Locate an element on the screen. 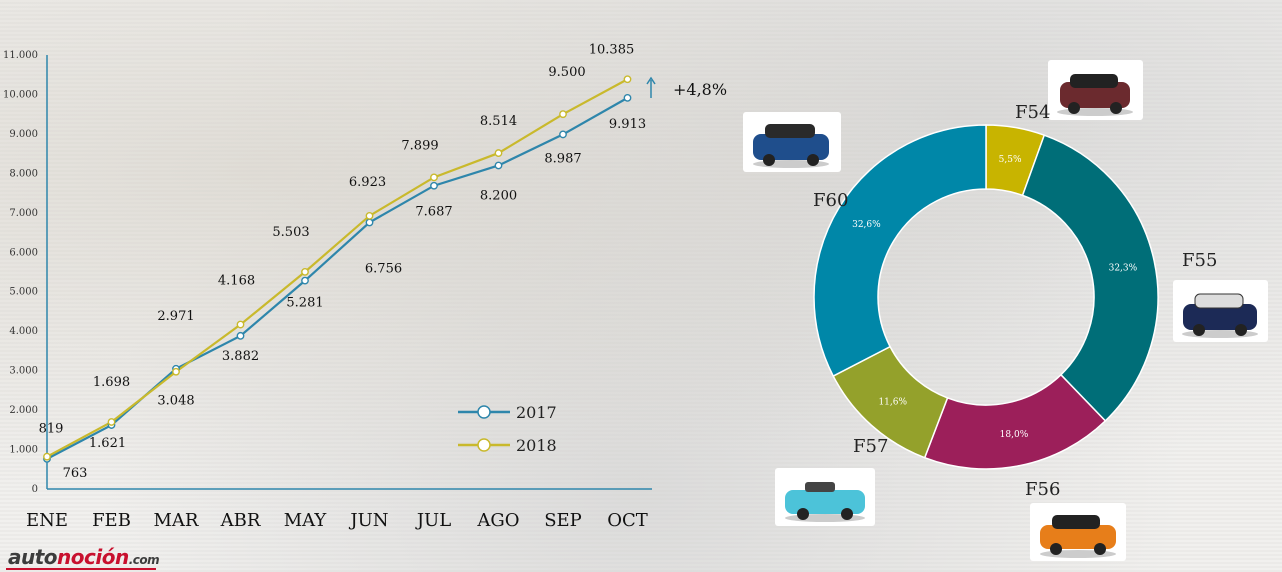  x-tick-label: AGO is located at coordinates (497, 520).